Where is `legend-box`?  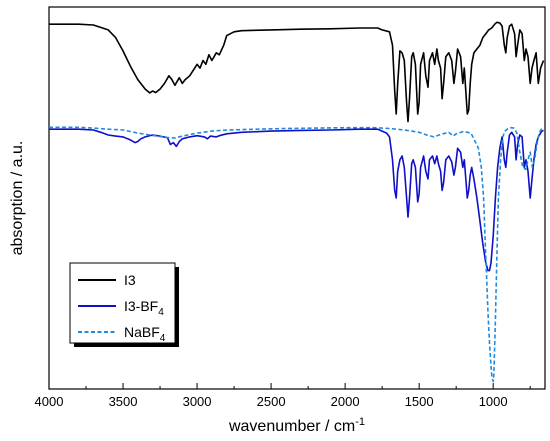 legend-box is located at coordinates (122, 303).